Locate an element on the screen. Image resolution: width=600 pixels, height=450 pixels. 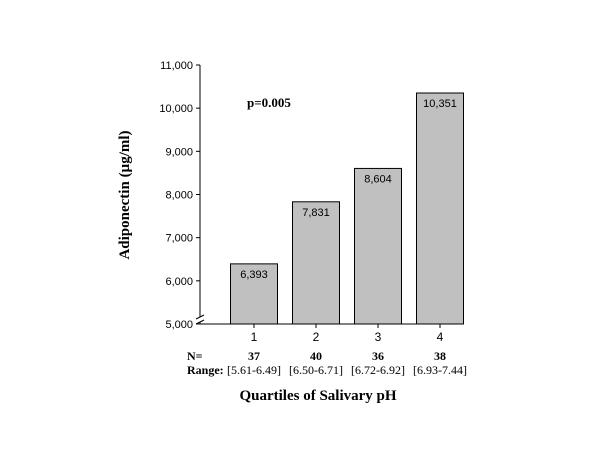
y-axis: 5,000 6,000 7,000 8,000 9,000 10,000 11,000 is located at coordinates (182, 195).